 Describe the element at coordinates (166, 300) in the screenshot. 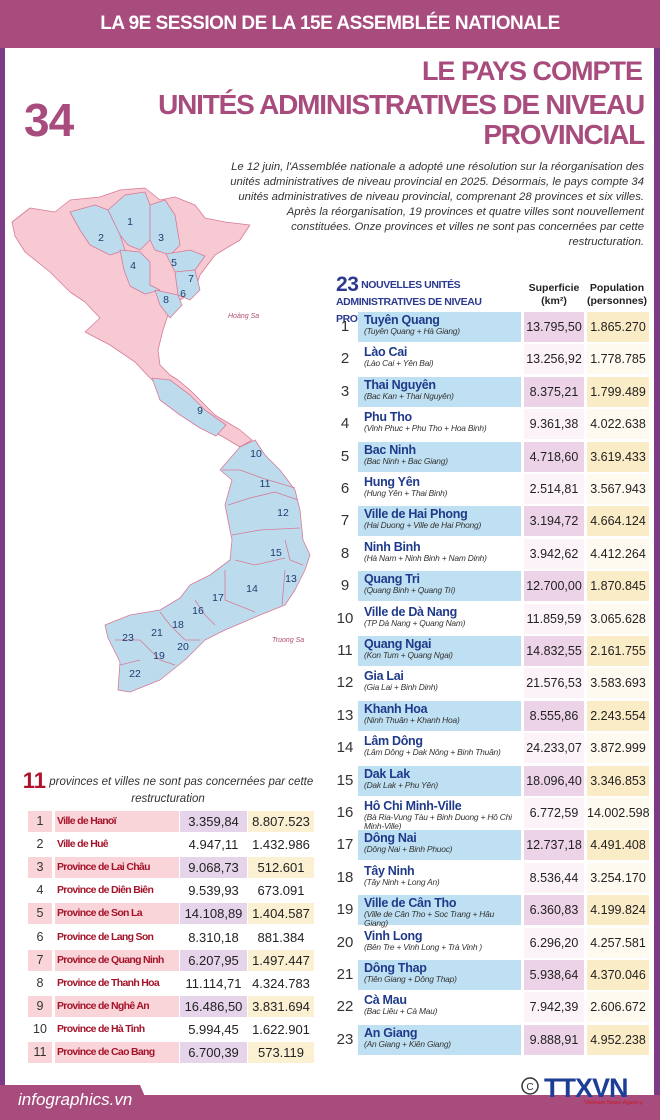

I see `map-label-8: 8` at that location.